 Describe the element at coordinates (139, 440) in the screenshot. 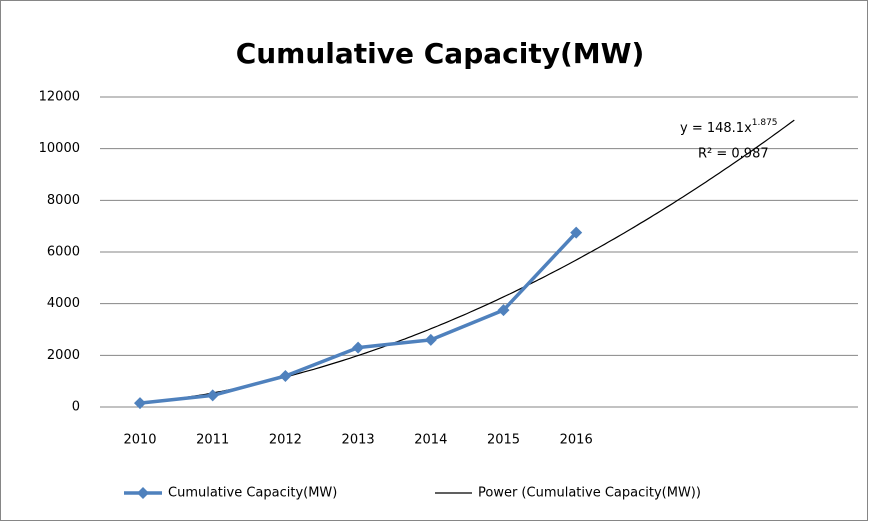

I see `x-tick-label: 2010` at that location.